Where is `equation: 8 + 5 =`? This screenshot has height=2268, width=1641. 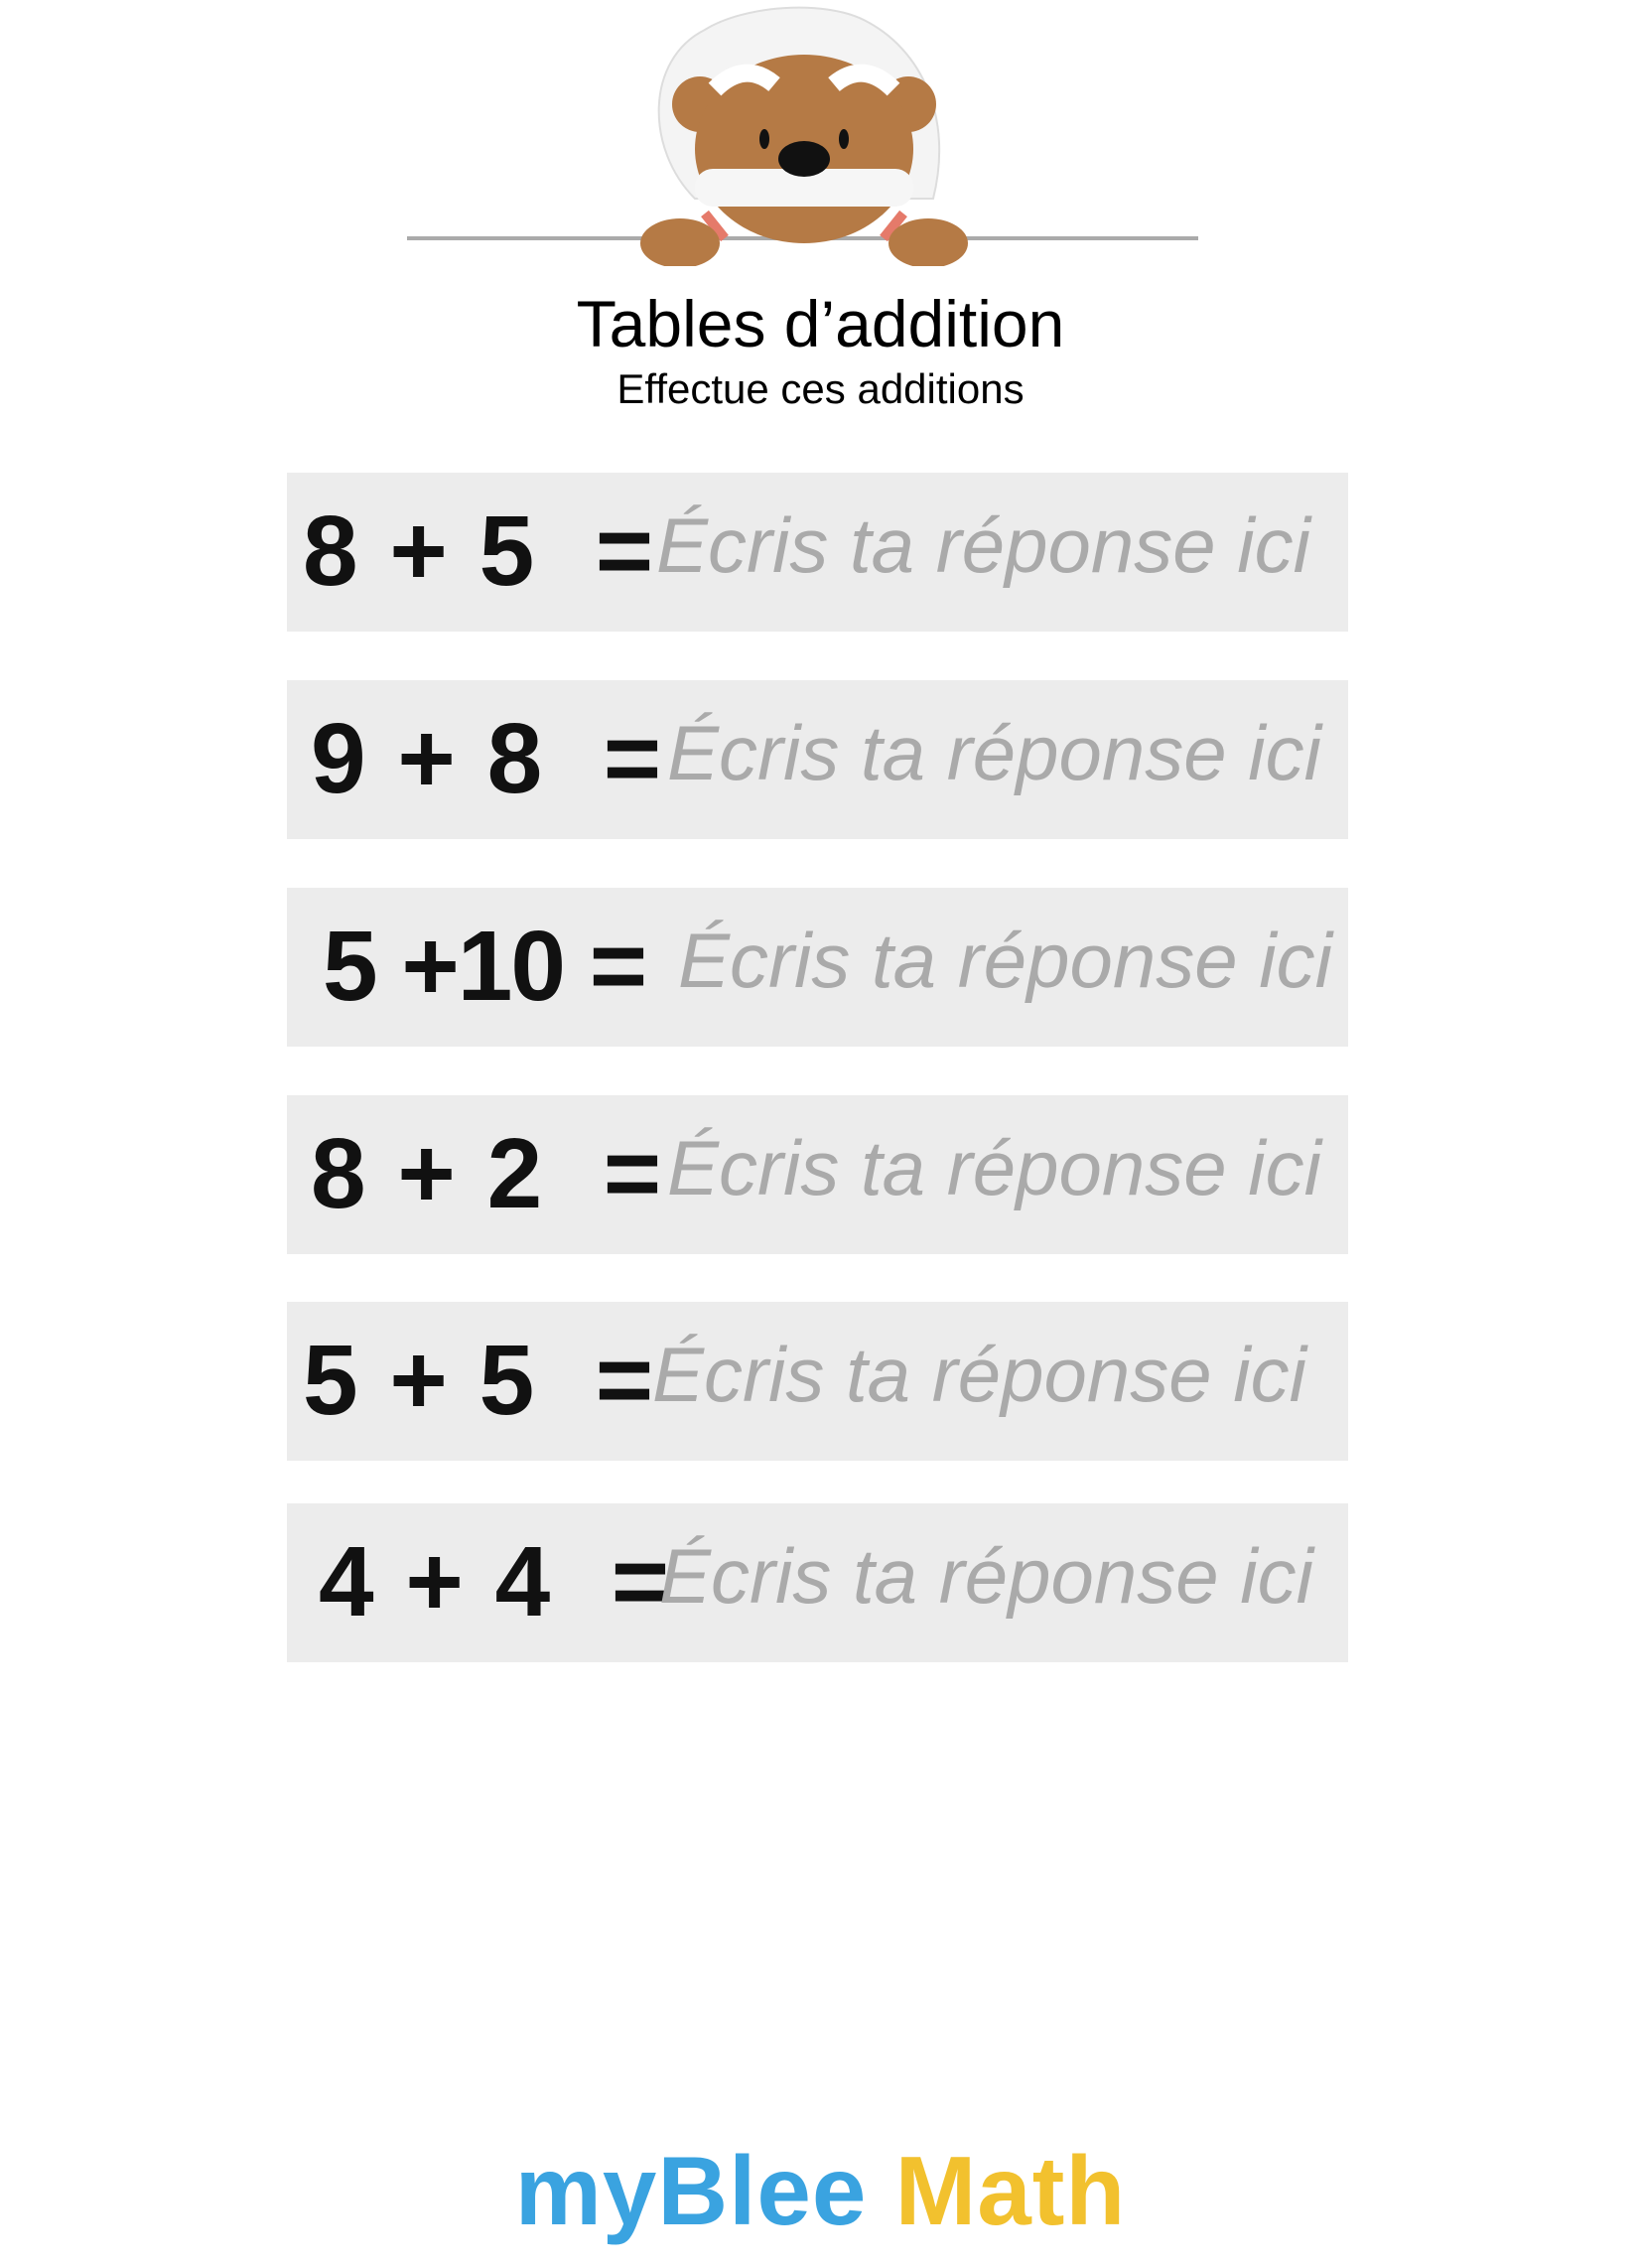 equation: 8 + 5 = is located at coordinates (479, 551).